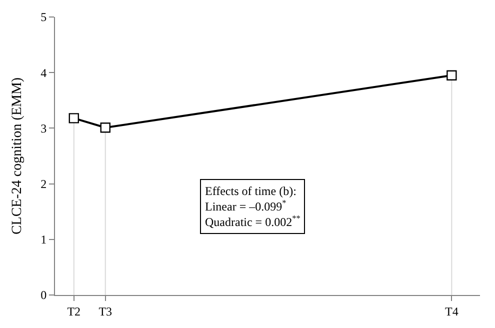  Describe the element at coordinates (43, 184) in the screenshot. I see `y-tick-label: 2` at that location.